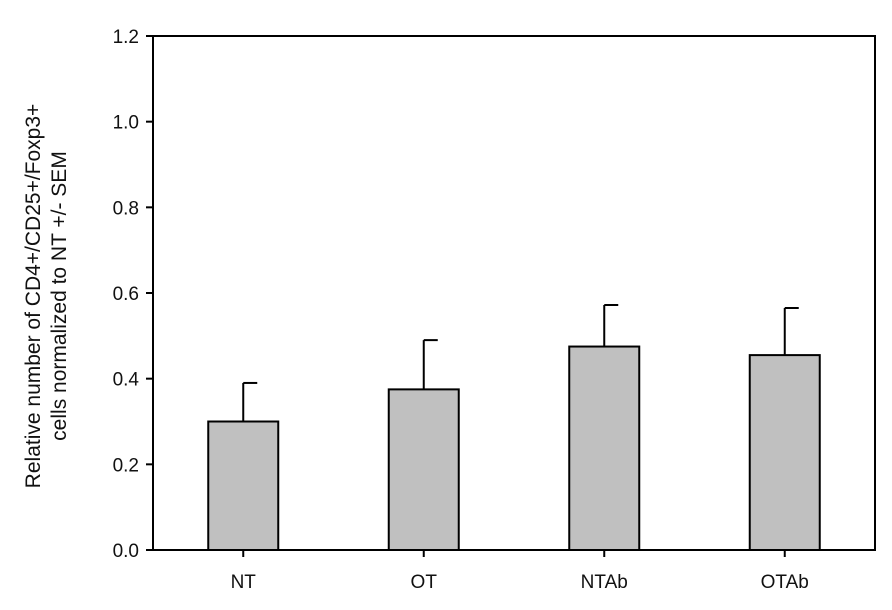 This screenshot has width=892, height=610. What do you see at coordinates (59, 296) in the screenshot?
I see `y-axis-label-line-2: cells normalized to NT +/- SEM` at bounding box center [59, 296].